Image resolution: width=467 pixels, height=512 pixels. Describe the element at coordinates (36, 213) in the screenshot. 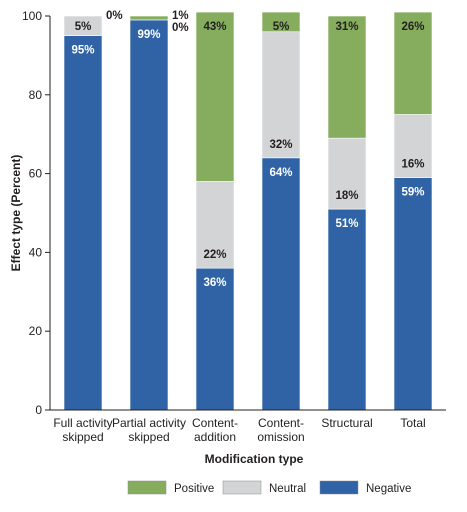

I see `y-axis: 0 20 40 60 80 100` at that location.